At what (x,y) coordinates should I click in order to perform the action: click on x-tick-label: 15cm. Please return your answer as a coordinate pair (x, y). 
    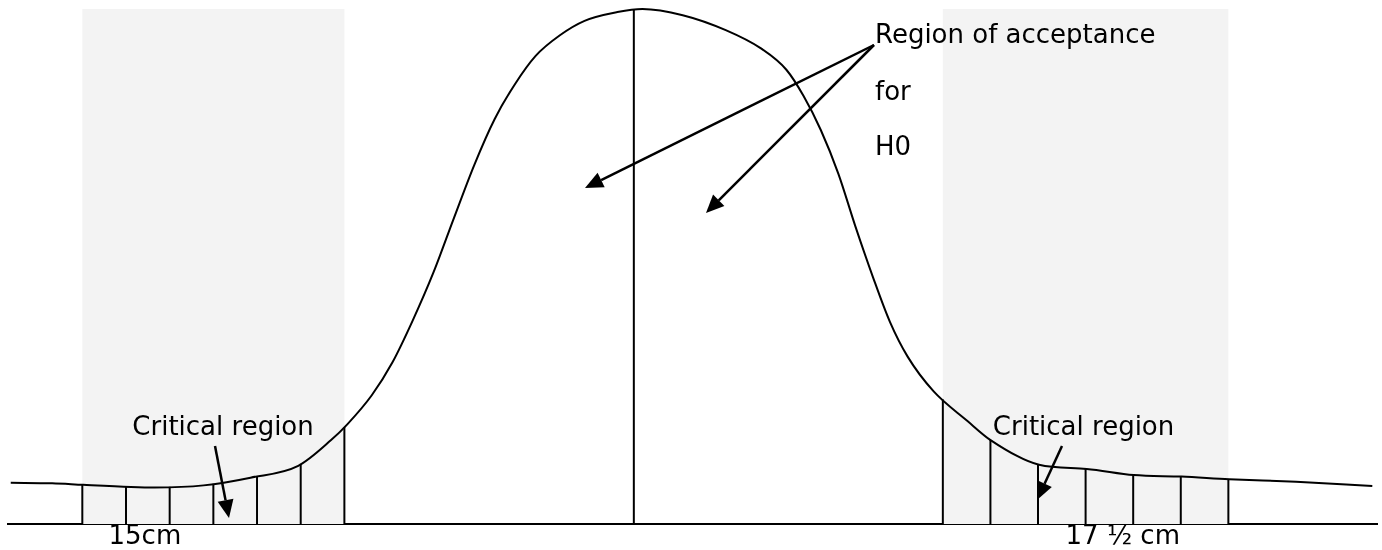
    Looking at the image, I should click on (145, 534).